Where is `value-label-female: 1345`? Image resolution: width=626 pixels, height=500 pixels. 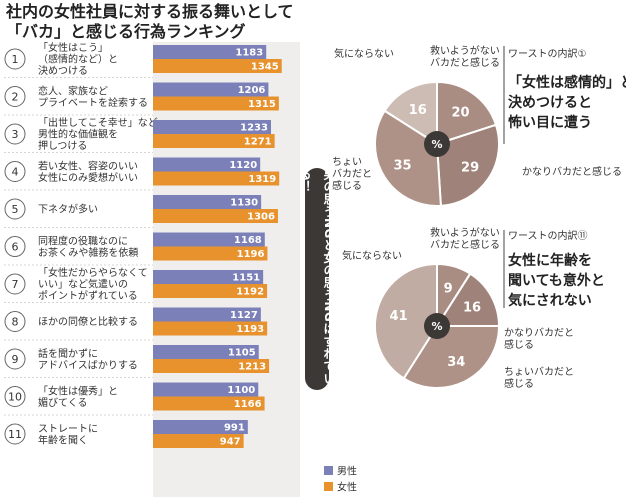 value-label-female: 1345 is located at coordinates (265, 67).